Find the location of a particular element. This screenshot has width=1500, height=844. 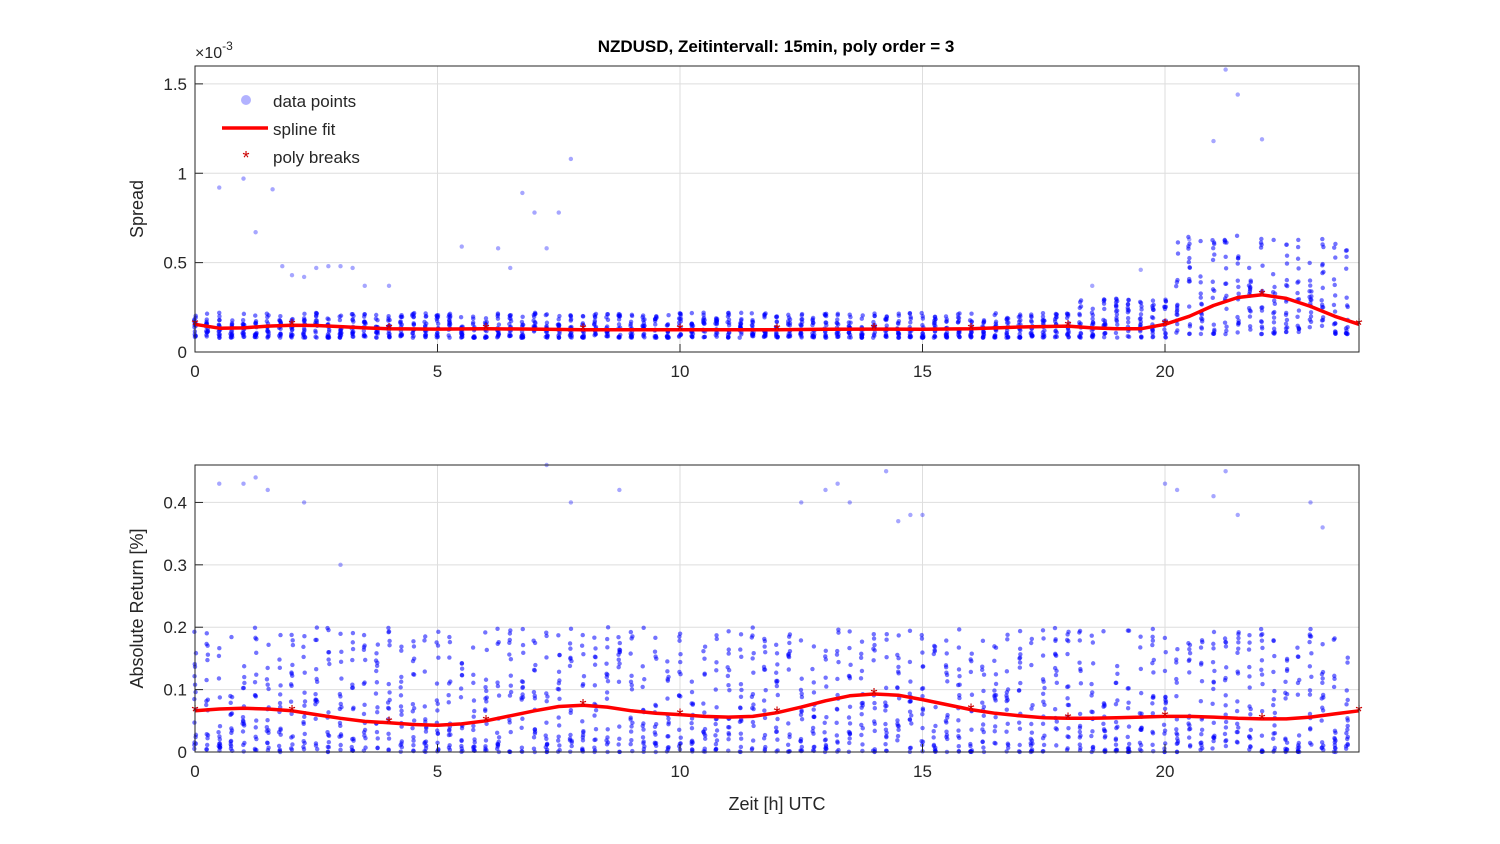

poly-break-marker: * is located at coordinates (679, 331).